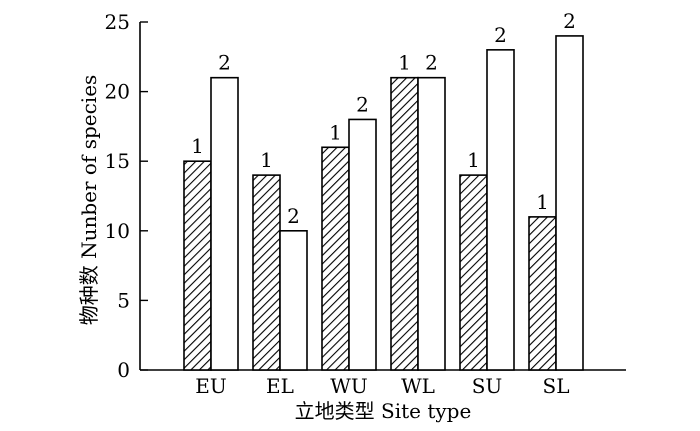  Describe the element at coordinates (126, 196) in the screenshot. I see `y-ticks: 0 5 10 15 20 25` at that location.